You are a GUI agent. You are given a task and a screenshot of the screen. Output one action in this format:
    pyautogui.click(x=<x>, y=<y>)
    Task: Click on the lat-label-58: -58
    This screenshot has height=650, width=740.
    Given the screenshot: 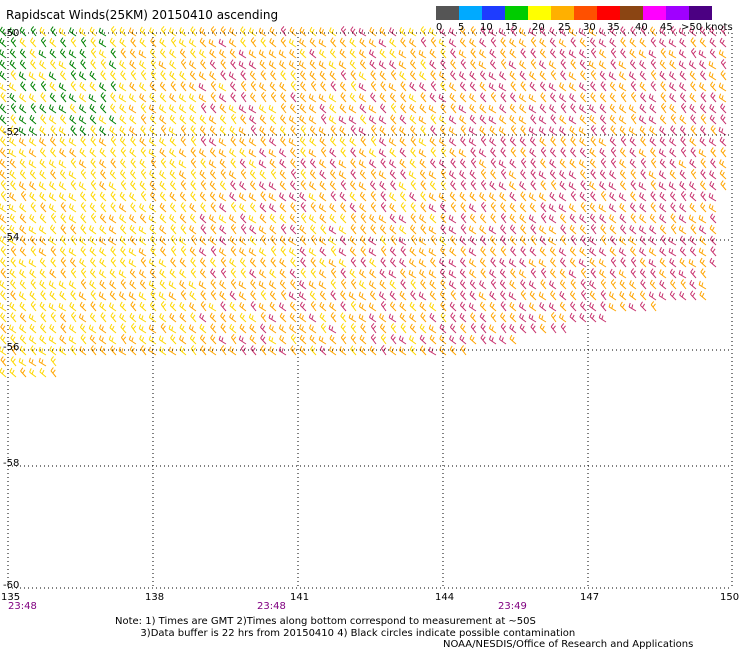 What is the action you would take?
    pyautogui.click(x=11, y=463)
    